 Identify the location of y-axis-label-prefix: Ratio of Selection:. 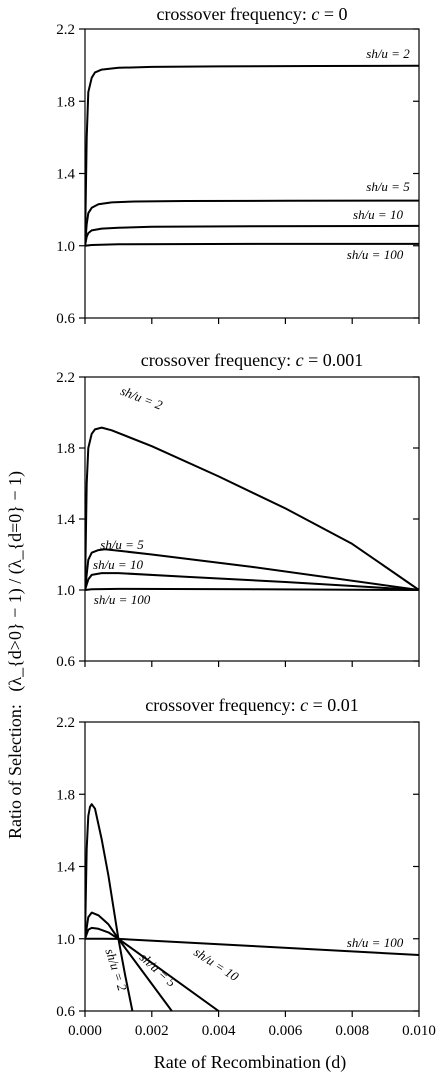
(15, 771).